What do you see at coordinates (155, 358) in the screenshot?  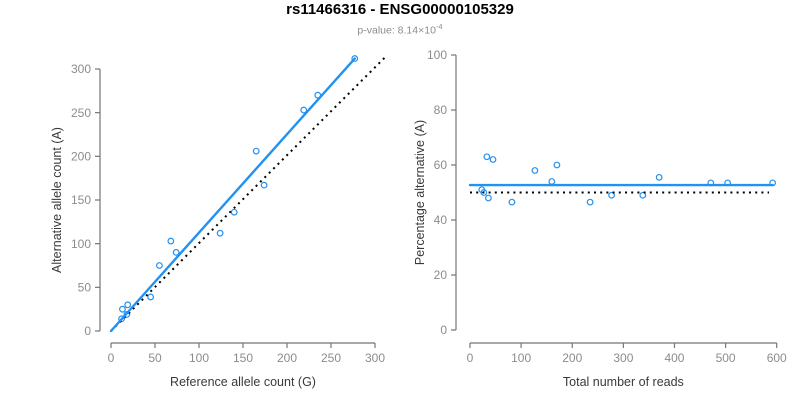 I see `x-tick-label: 50` at bounding box center [155, 358].